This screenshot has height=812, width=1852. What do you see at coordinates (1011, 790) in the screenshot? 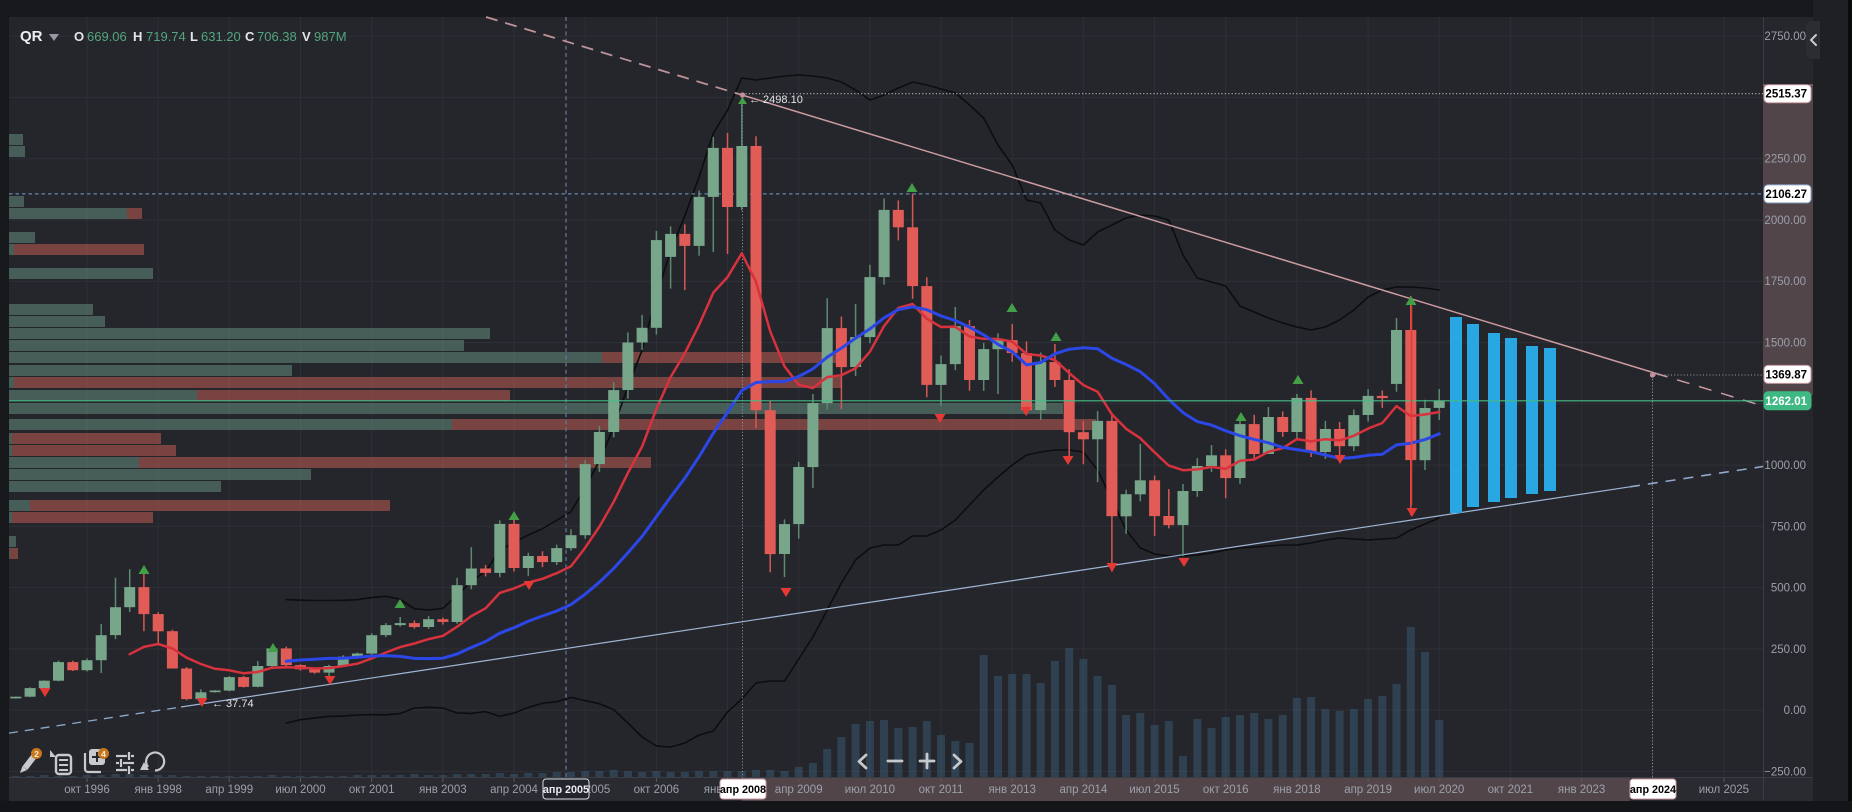
I see `svg-text: янв 2013` at bounding box center [1011, 790].